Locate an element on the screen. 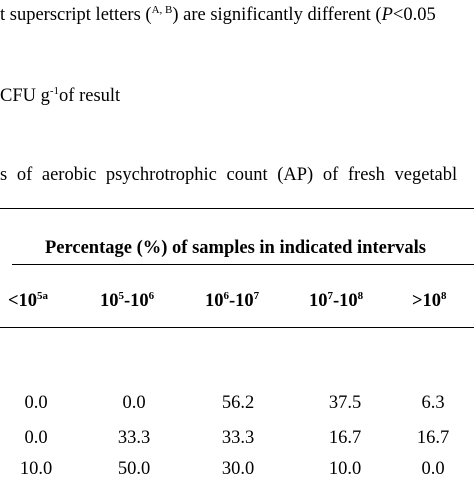  col-header-5: >108 is located at coordinates (429, 300).